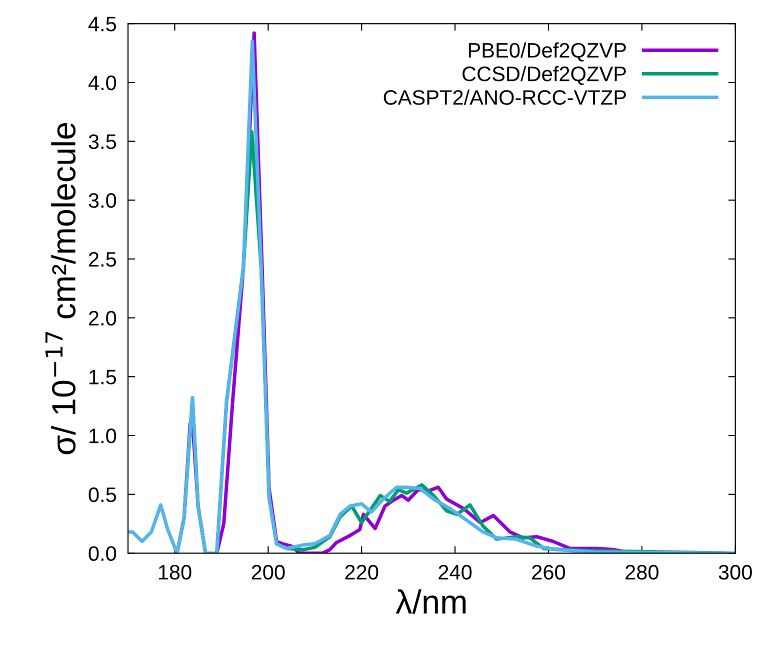 This screenshot has width=762, height=657. Describe the element at coordinates (455, 572) in the screenshot. I see `x-tick-label: 240` at that location.